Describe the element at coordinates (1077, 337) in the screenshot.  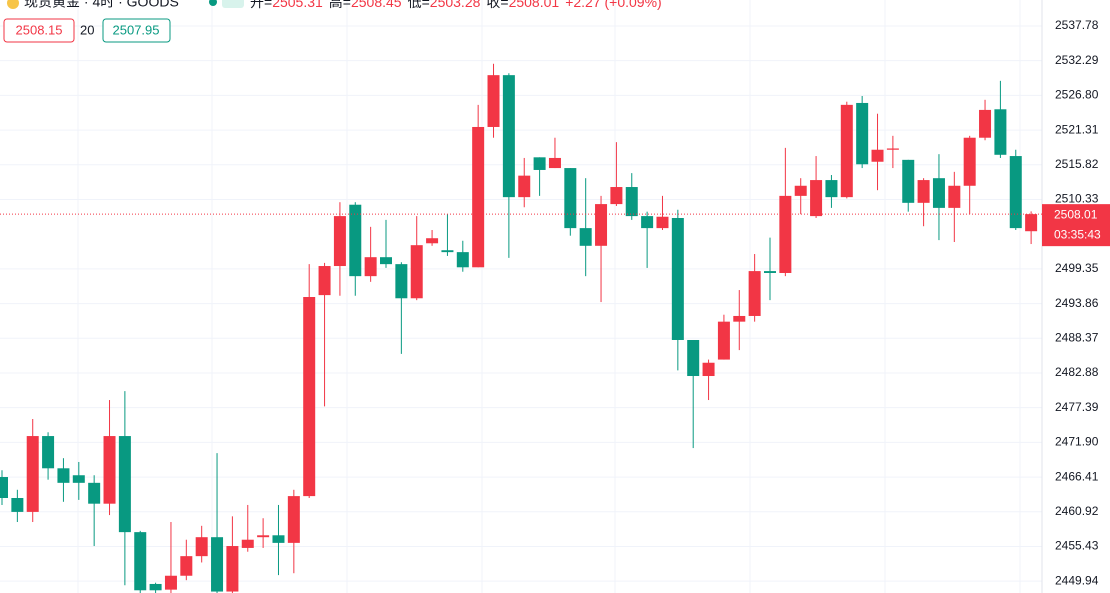
I see `y-tick-label: 2488.37` at that location.